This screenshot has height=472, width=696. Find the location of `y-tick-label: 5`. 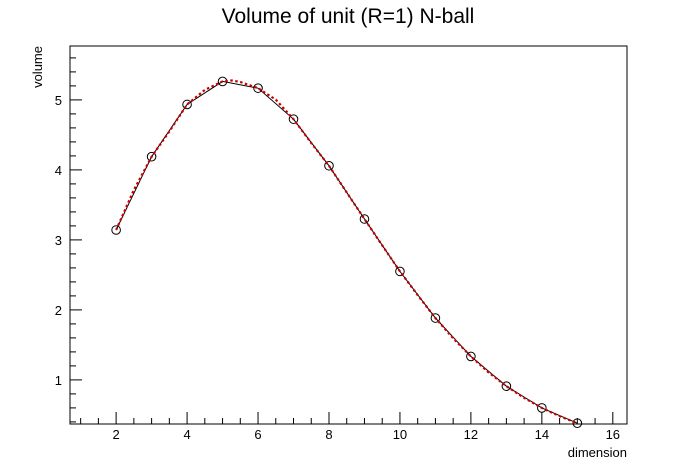

y-tick-label: 5 is located at coordinates (58, 100).